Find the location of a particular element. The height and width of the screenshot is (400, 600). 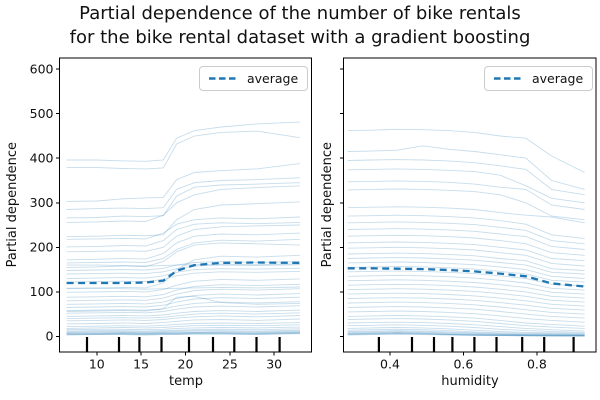

y-tick-label: 100 is located at coordinates (42, 291).